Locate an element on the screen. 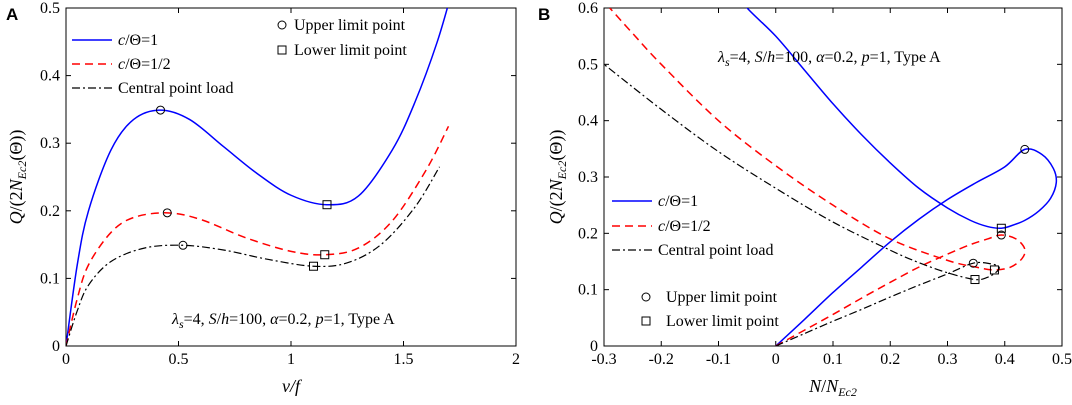  legend-b-c1: c/Θ=1 is located at coordinates (678, 201).